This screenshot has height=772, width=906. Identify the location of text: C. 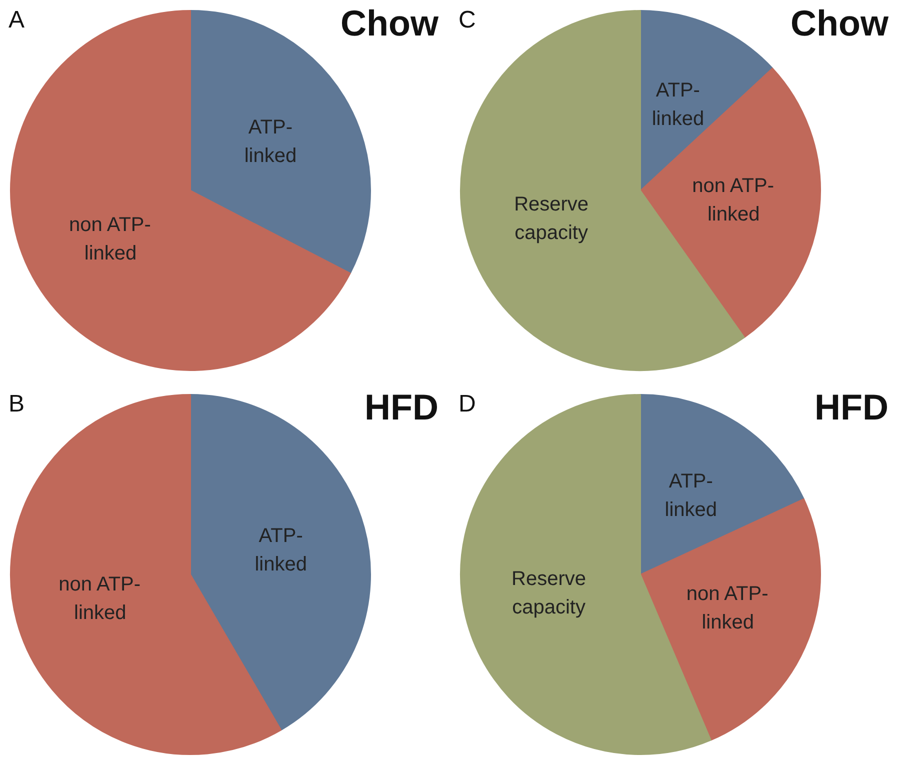
(467, 20).